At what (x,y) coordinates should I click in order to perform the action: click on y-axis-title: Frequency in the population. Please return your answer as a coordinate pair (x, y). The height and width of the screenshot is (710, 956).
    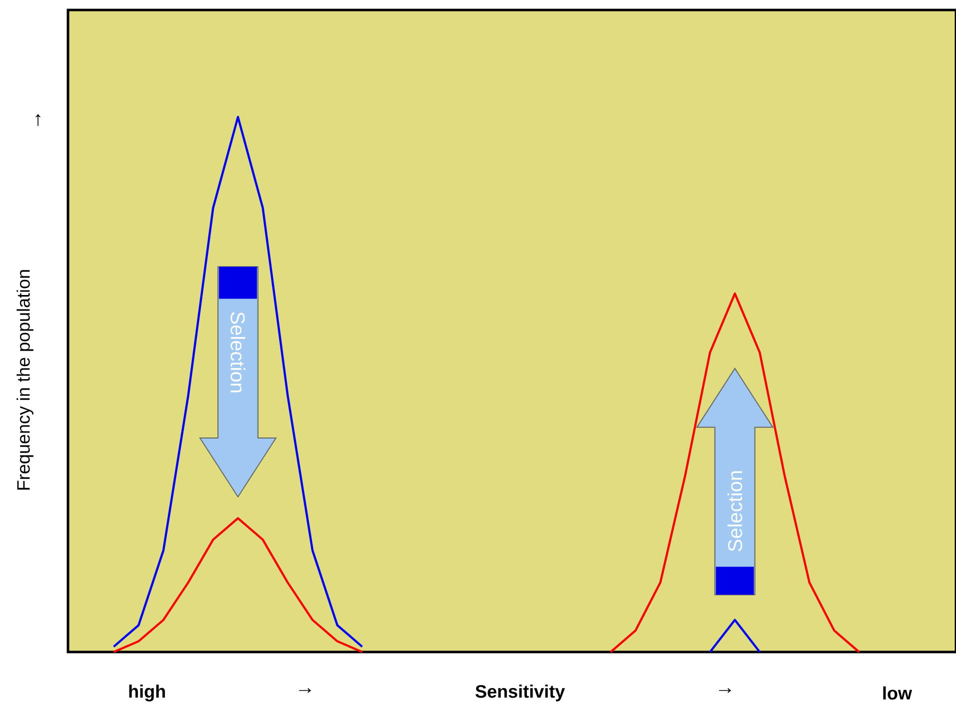
    Looking at the image, I should click on (25, 380).